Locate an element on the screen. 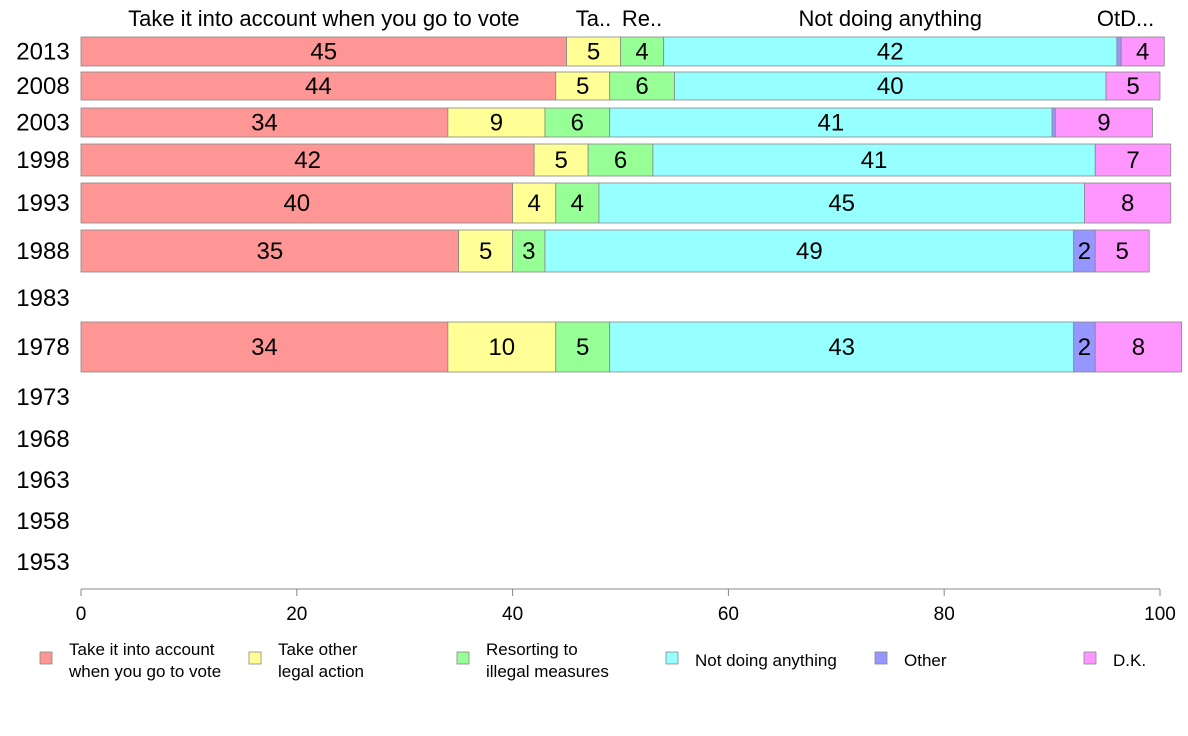  year-label: 1998 is located at coordinates (42, 160).